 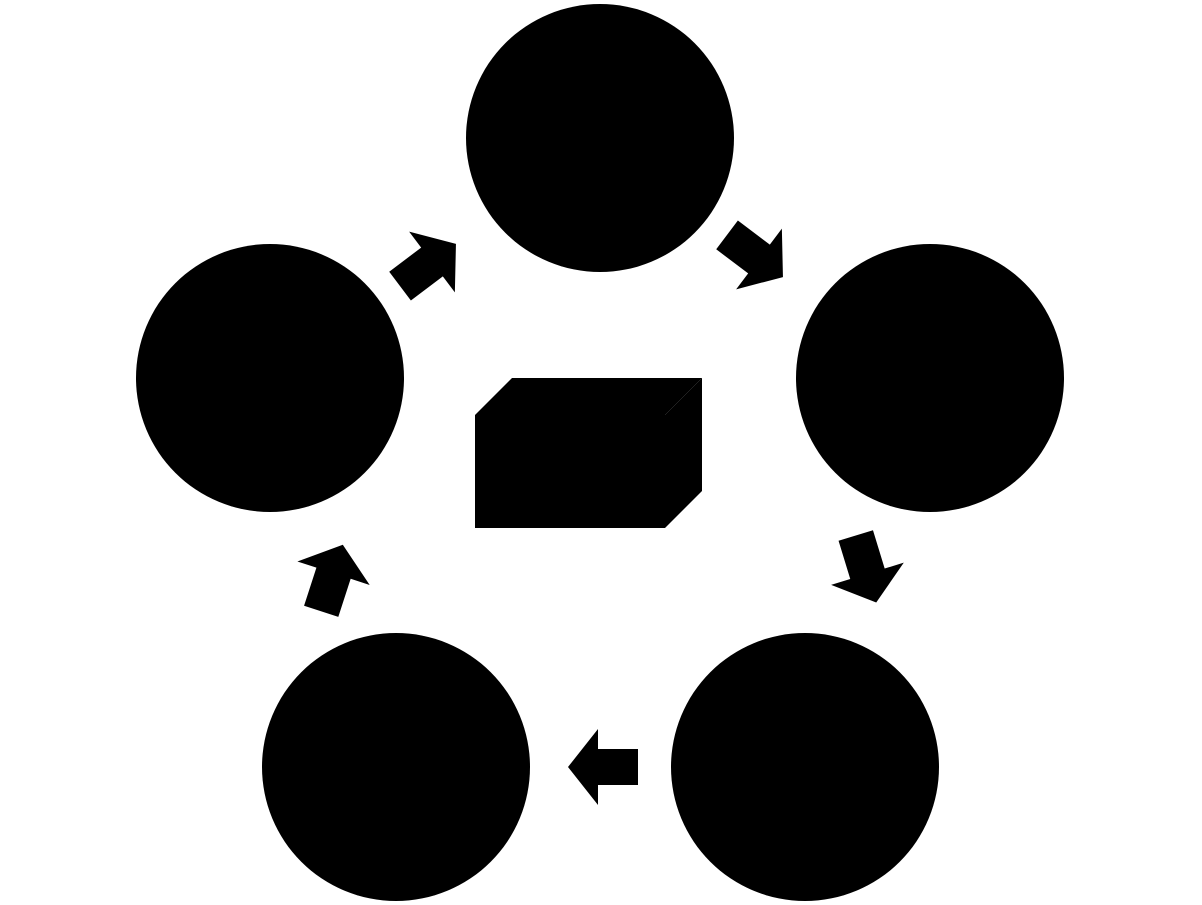 I want to click on arrow-outcomes-to-learner, so click(x=333, y=580).